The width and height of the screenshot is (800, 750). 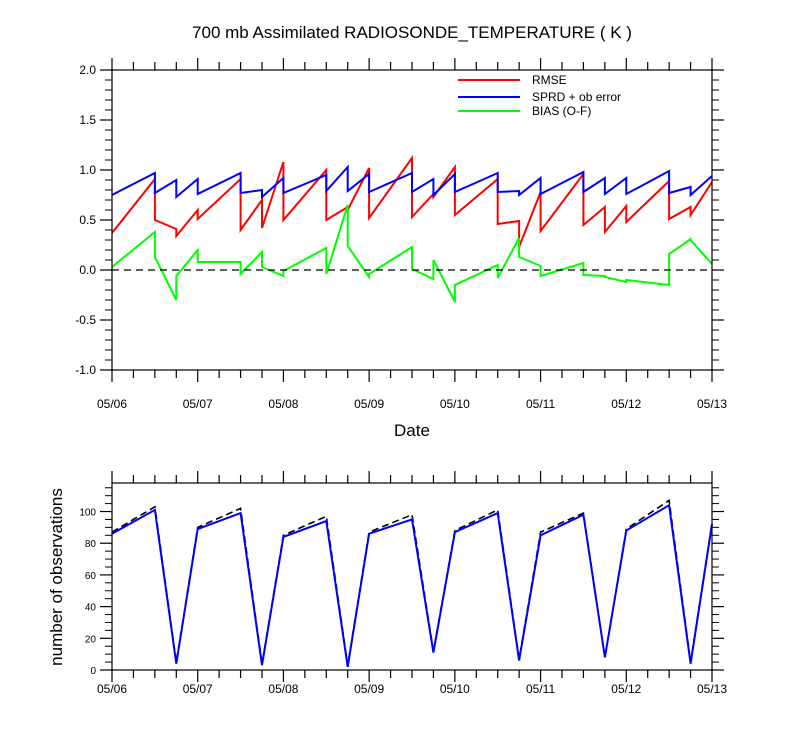 What do you see at coordinates (85, 370) in the screenshot?
I see `y-tick-label: -1.0` at bounding box center [85, 370].